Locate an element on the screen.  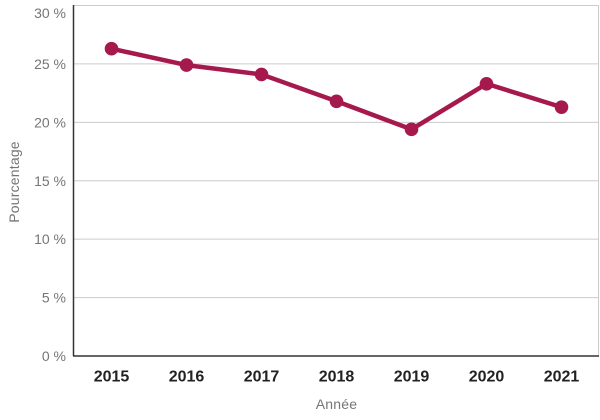
y-tick-label: 20 % is located at coordinates (50, 122).